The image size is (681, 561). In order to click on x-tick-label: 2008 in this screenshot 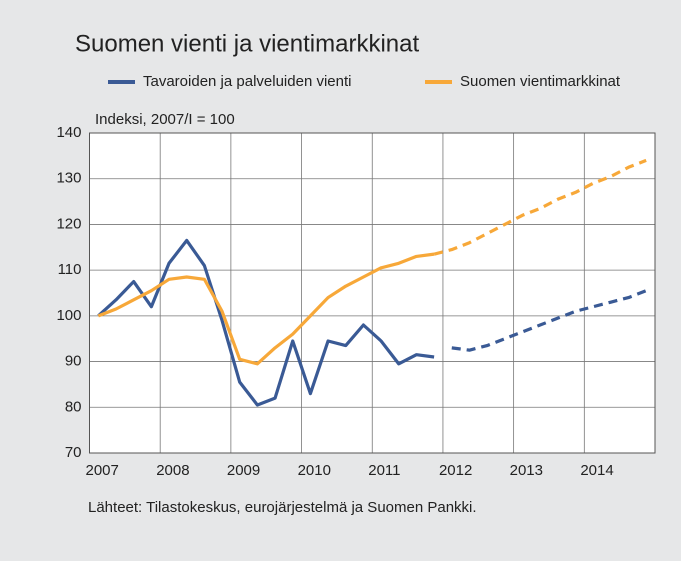, I will do `click(172, 470)`.